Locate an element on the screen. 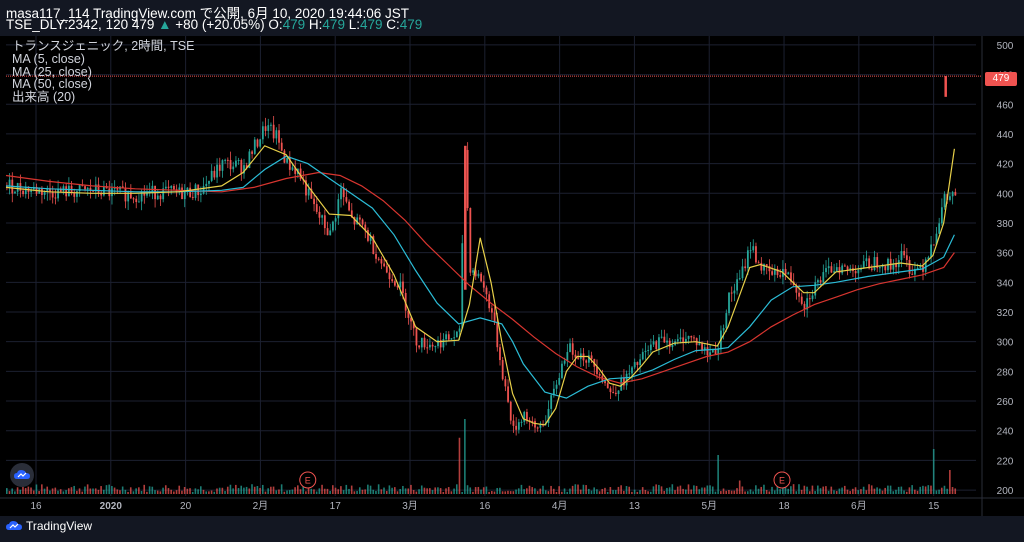 Image resolution: width=1024 pixels, height=542 pixels. last-price-tag: 479 is located at coordinates (1001, 79).